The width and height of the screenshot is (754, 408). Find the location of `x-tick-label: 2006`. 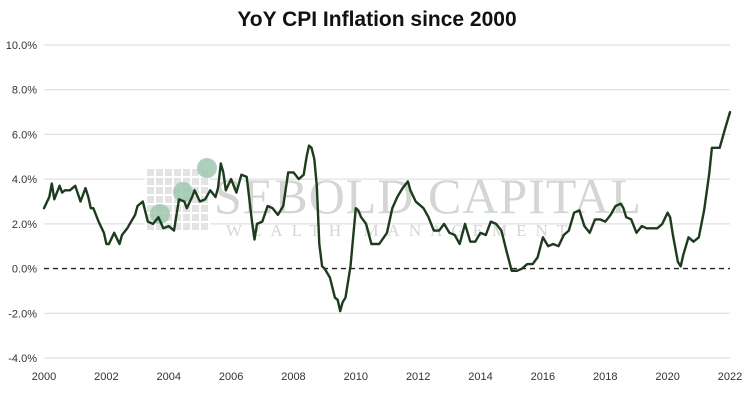

x-tick-label: 2006 is located at coordinates (231, 377).